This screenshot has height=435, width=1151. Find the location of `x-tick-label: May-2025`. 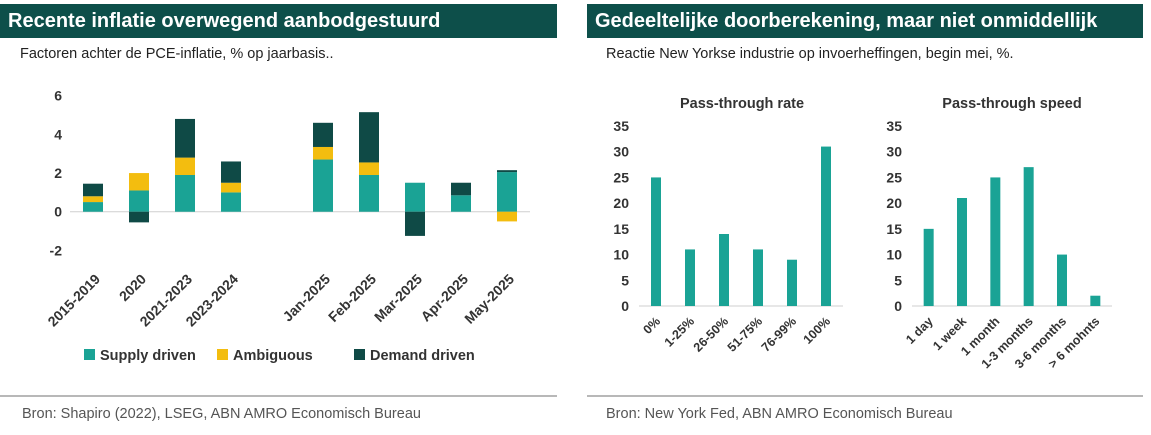

x-tick-label: May-2025 is located at coordinates (489, 299).